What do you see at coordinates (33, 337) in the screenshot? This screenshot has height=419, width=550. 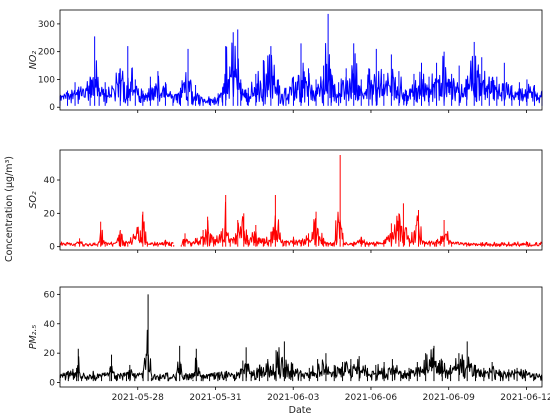 I see `panel-y-label: PM₂.₅` at bounding box center [33, 337].